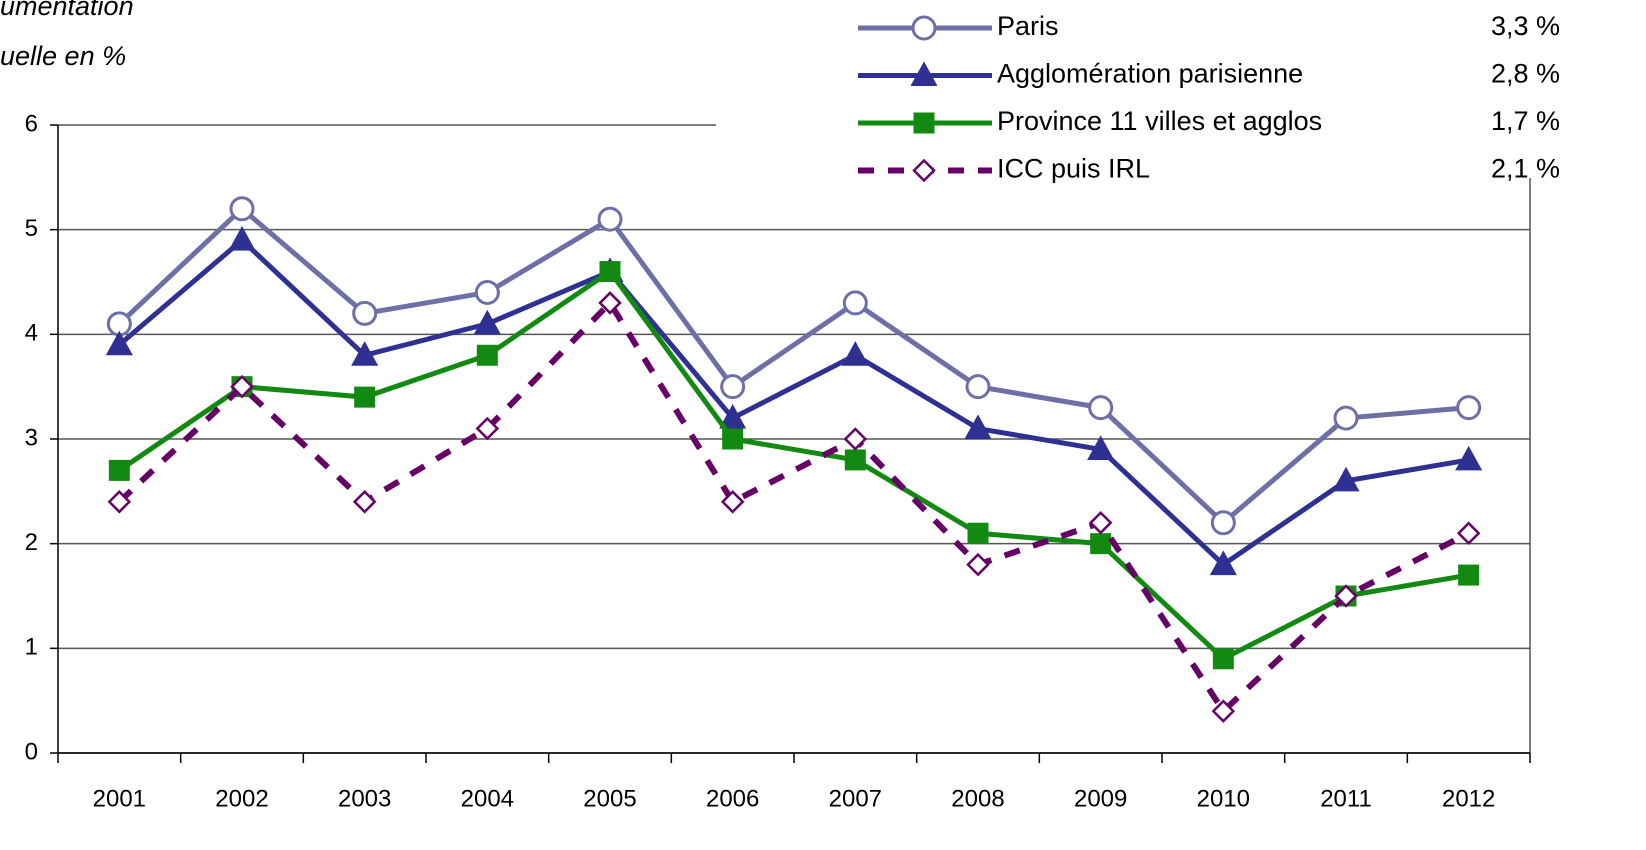  Describe the element at coordinates (1346, 798) in the screenshot. I see `x-tick-label: 2011` at that location.